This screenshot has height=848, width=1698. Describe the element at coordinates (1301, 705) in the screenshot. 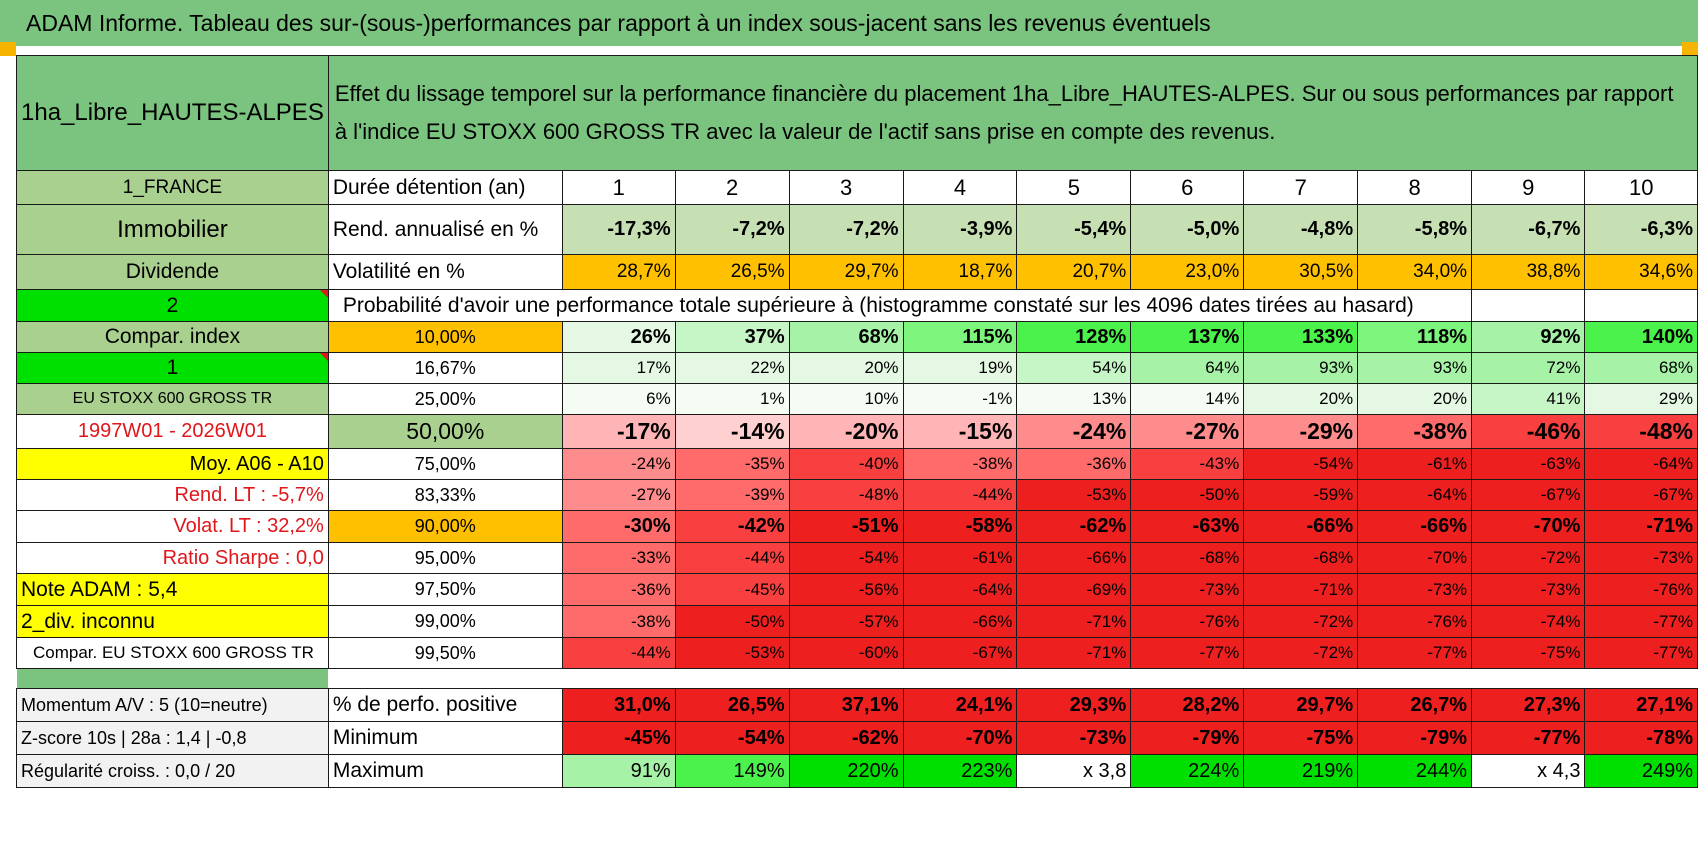

I see `stats-cell: 29,7%` at that location.